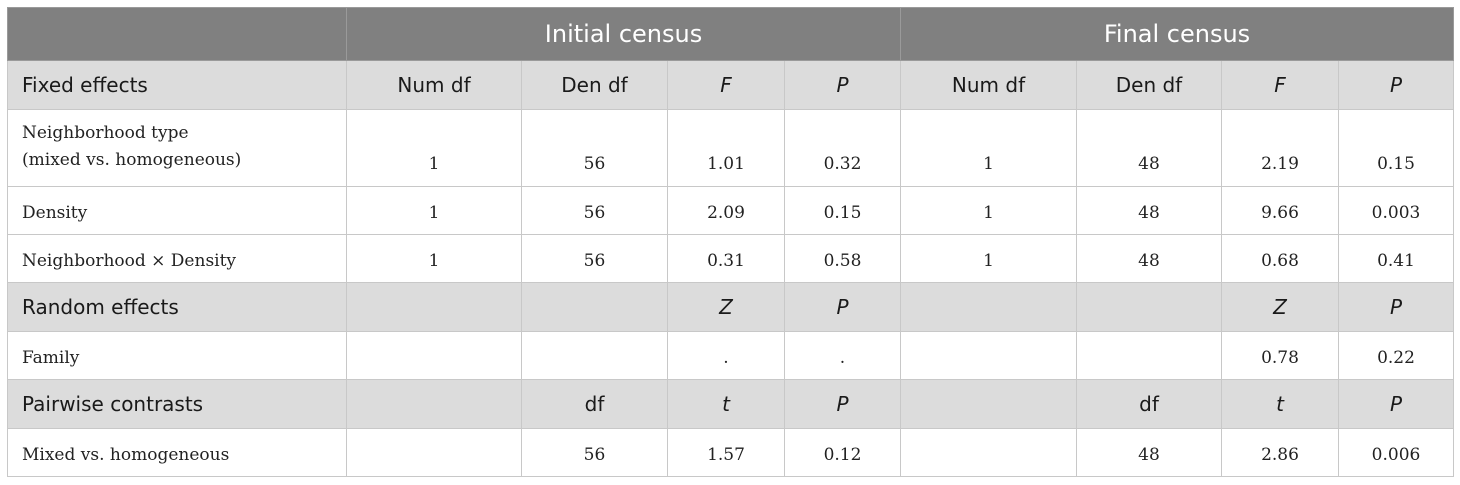 The height and width of the screenshot is (485, 1460). Describe the element at coordinates (1396, 452) in the screenshot. I see `table-cell: 0.006` at that location.